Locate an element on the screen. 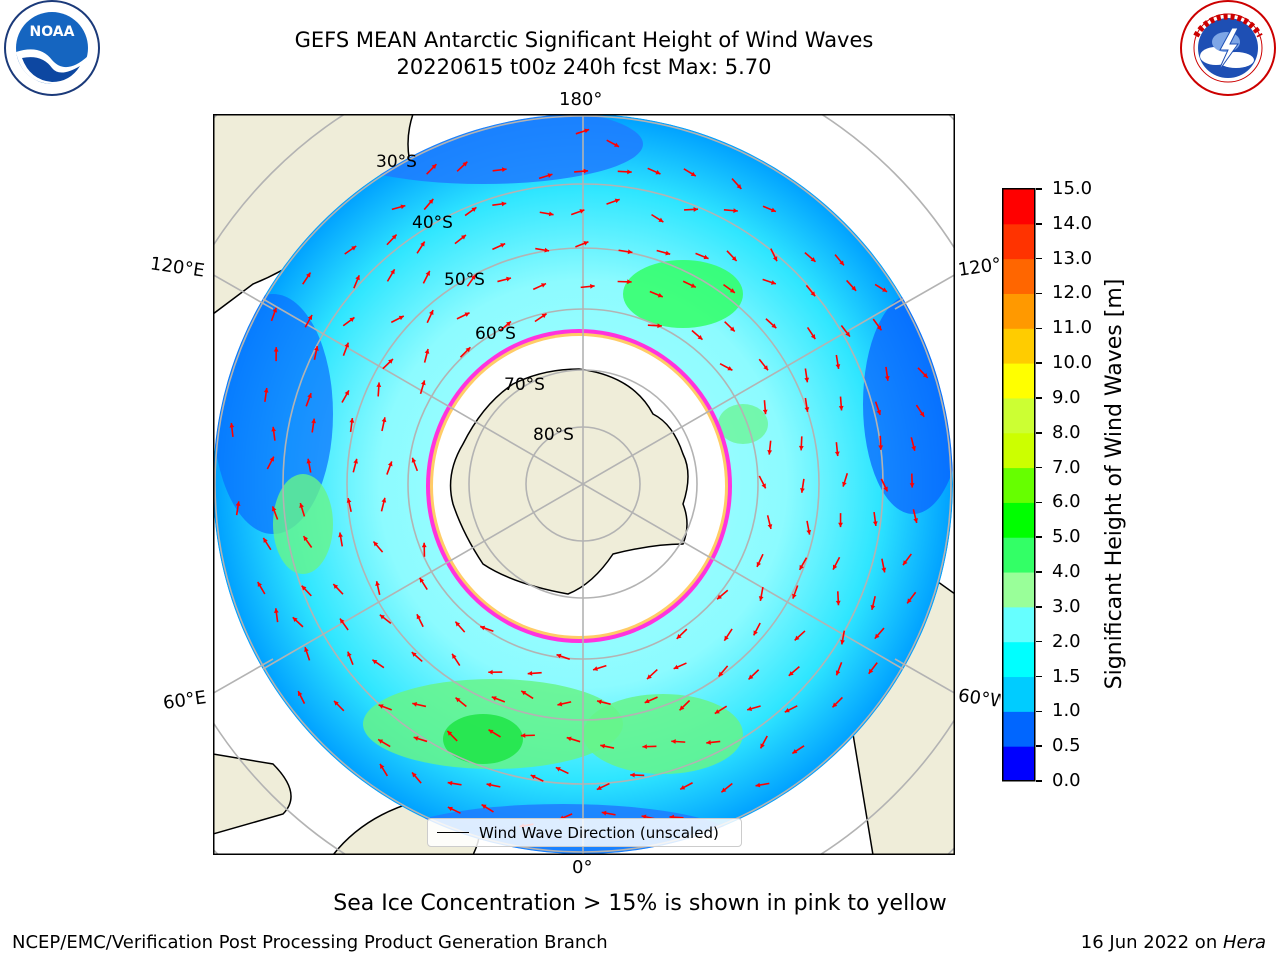  lon-label-60e: 60°E is located at coordinates (184, 700).